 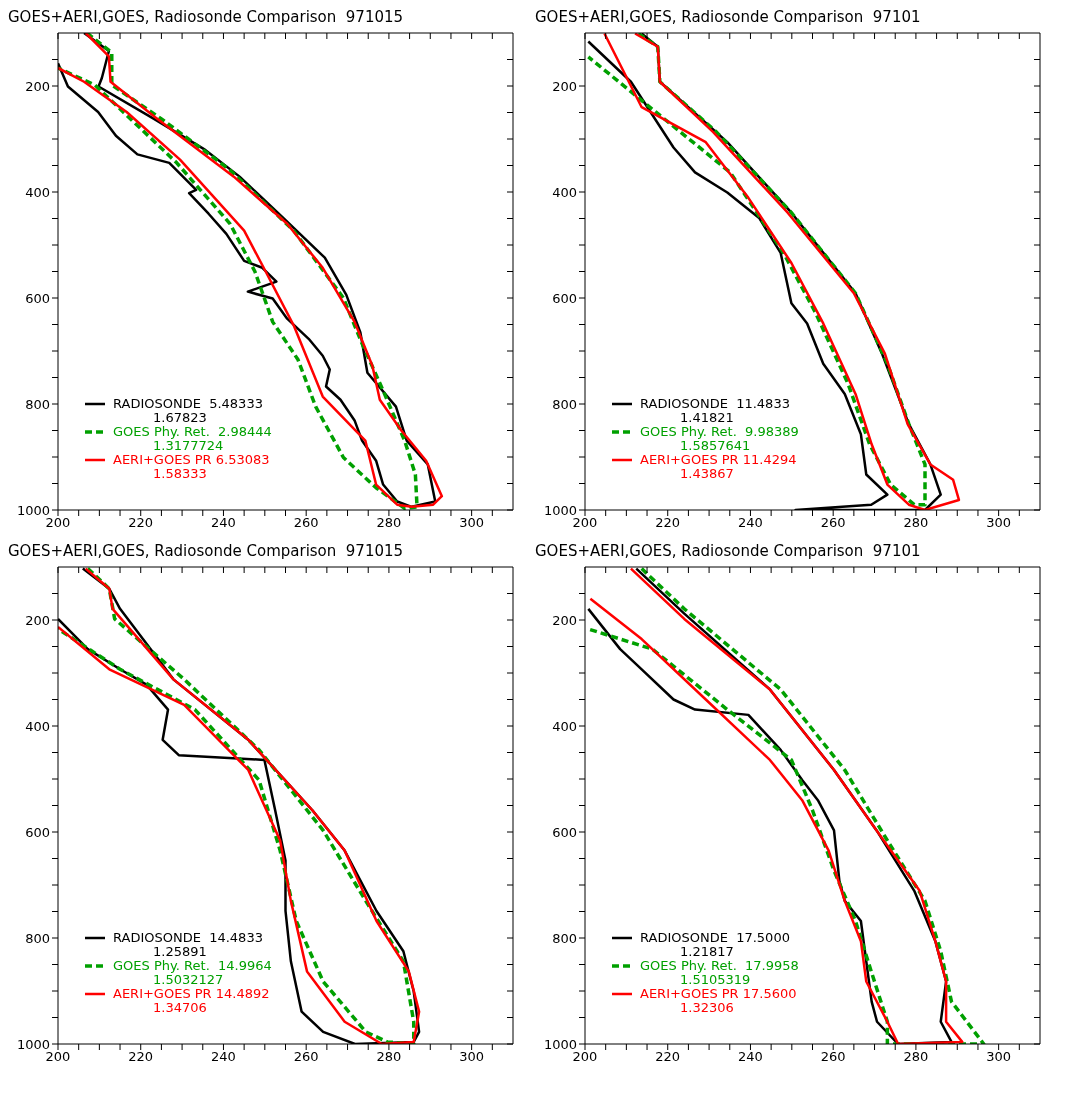 What do you see at coordinates (718, 993) in the screenshot?
I see `legend-label: AERI+GOES PR 17.5600` at bounding box center [718, 993].